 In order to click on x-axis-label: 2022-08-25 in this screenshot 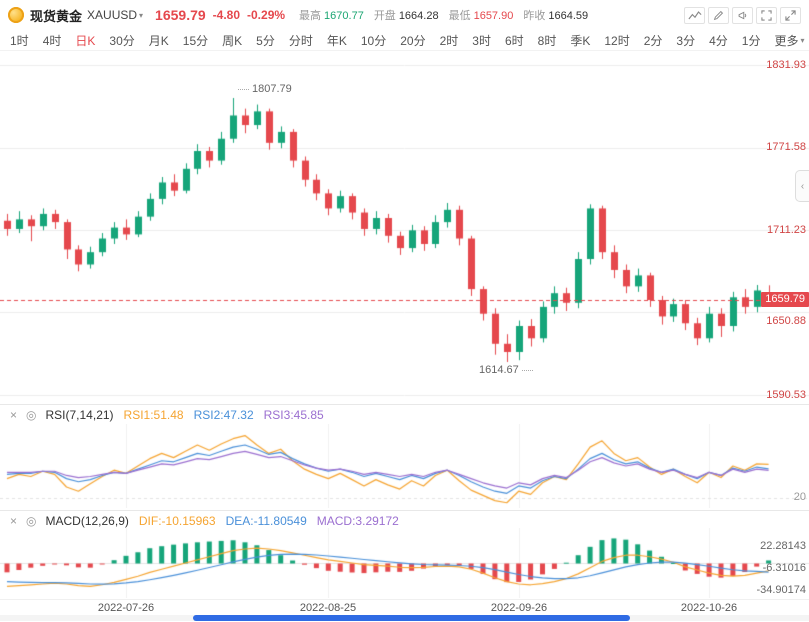, I will do `click(328, 608)`.